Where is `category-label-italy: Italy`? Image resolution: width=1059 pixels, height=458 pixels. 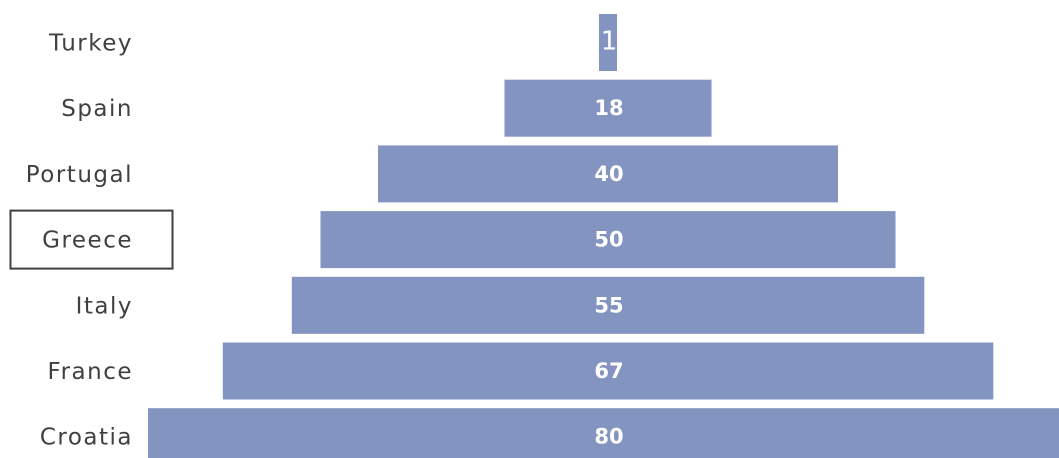 category-label-italy: Italy is located at coordinates (104, 306).